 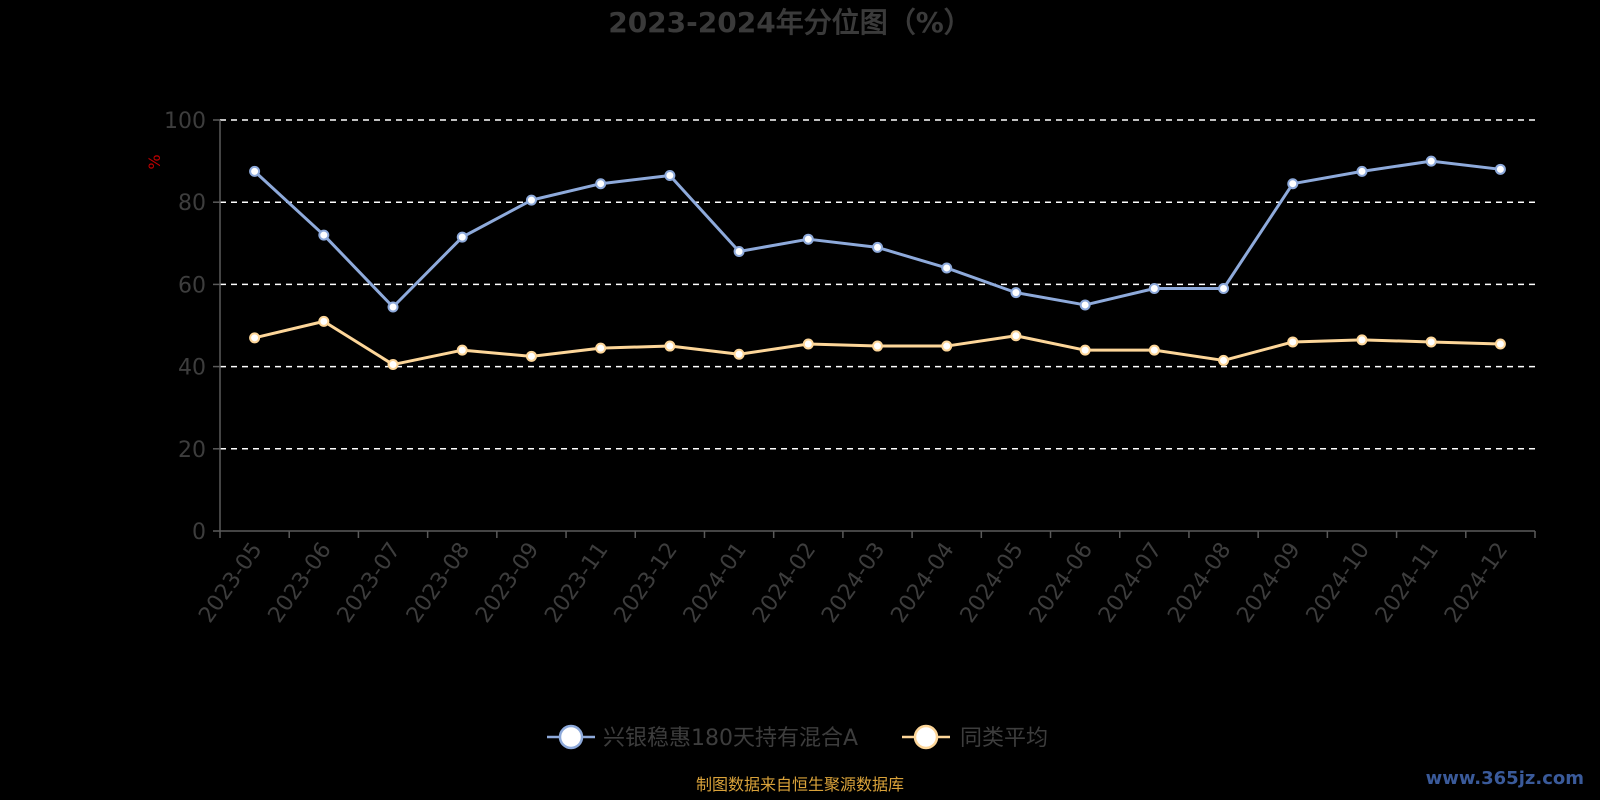 I want to click on x-tick-label: 2023-08, so click(x=438, y=583).